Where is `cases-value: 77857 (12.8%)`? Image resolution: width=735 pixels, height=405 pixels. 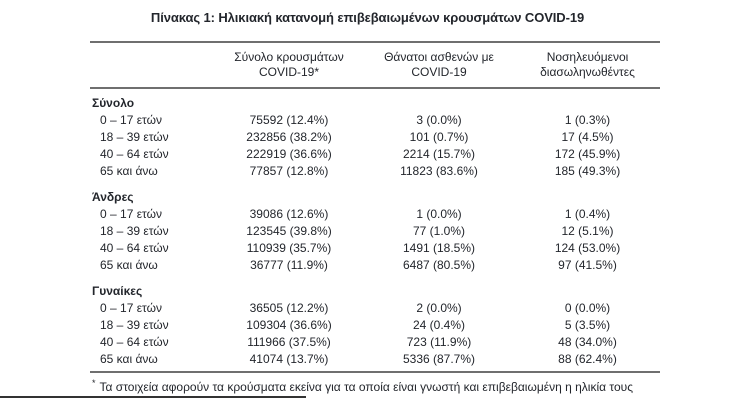 cases-value: 77857 (12.8%) is located at coordinates (289, 171).